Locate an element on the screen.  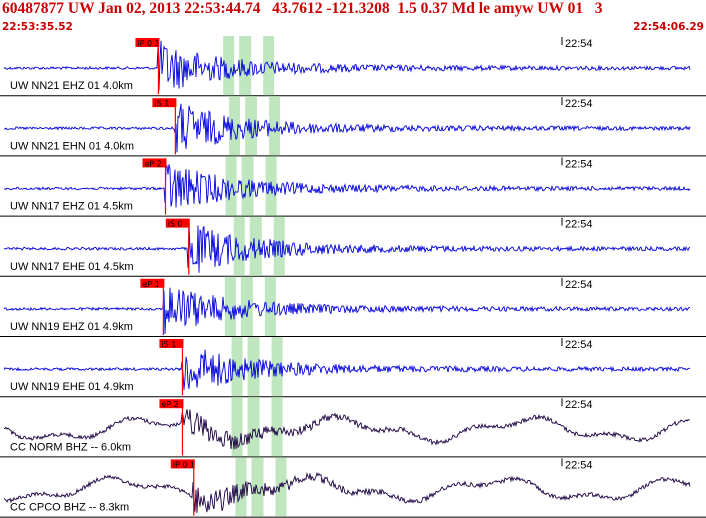
phase-pick-label: iS 0 is located at coordinates (175, 224).